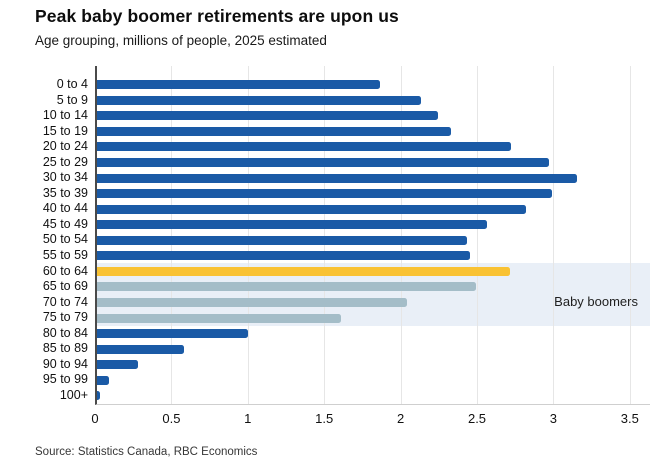 The height and width of the screenshot is (467, 662). What do you see at coordinates (596, 301) in the screenshot?
I see `baby-boomers-annotation: Baby boomers` at bounding box center [596, 301].